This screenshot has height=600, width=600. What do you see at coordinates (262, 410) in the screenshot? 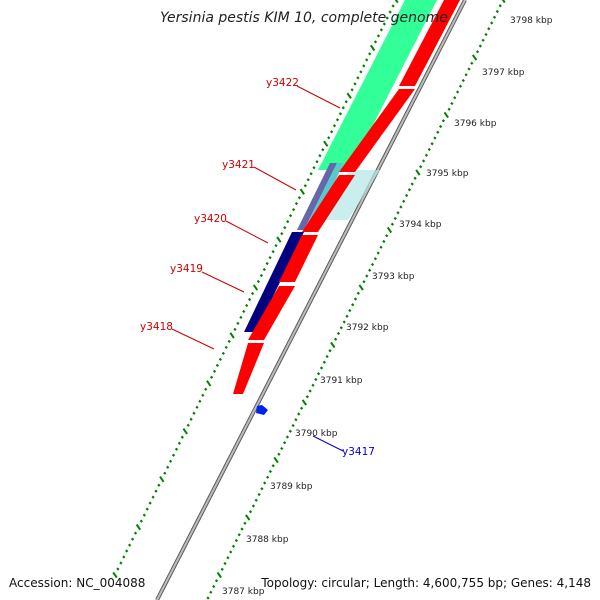
I see `reverse-gene-marker` at bounding box center [262, 410].